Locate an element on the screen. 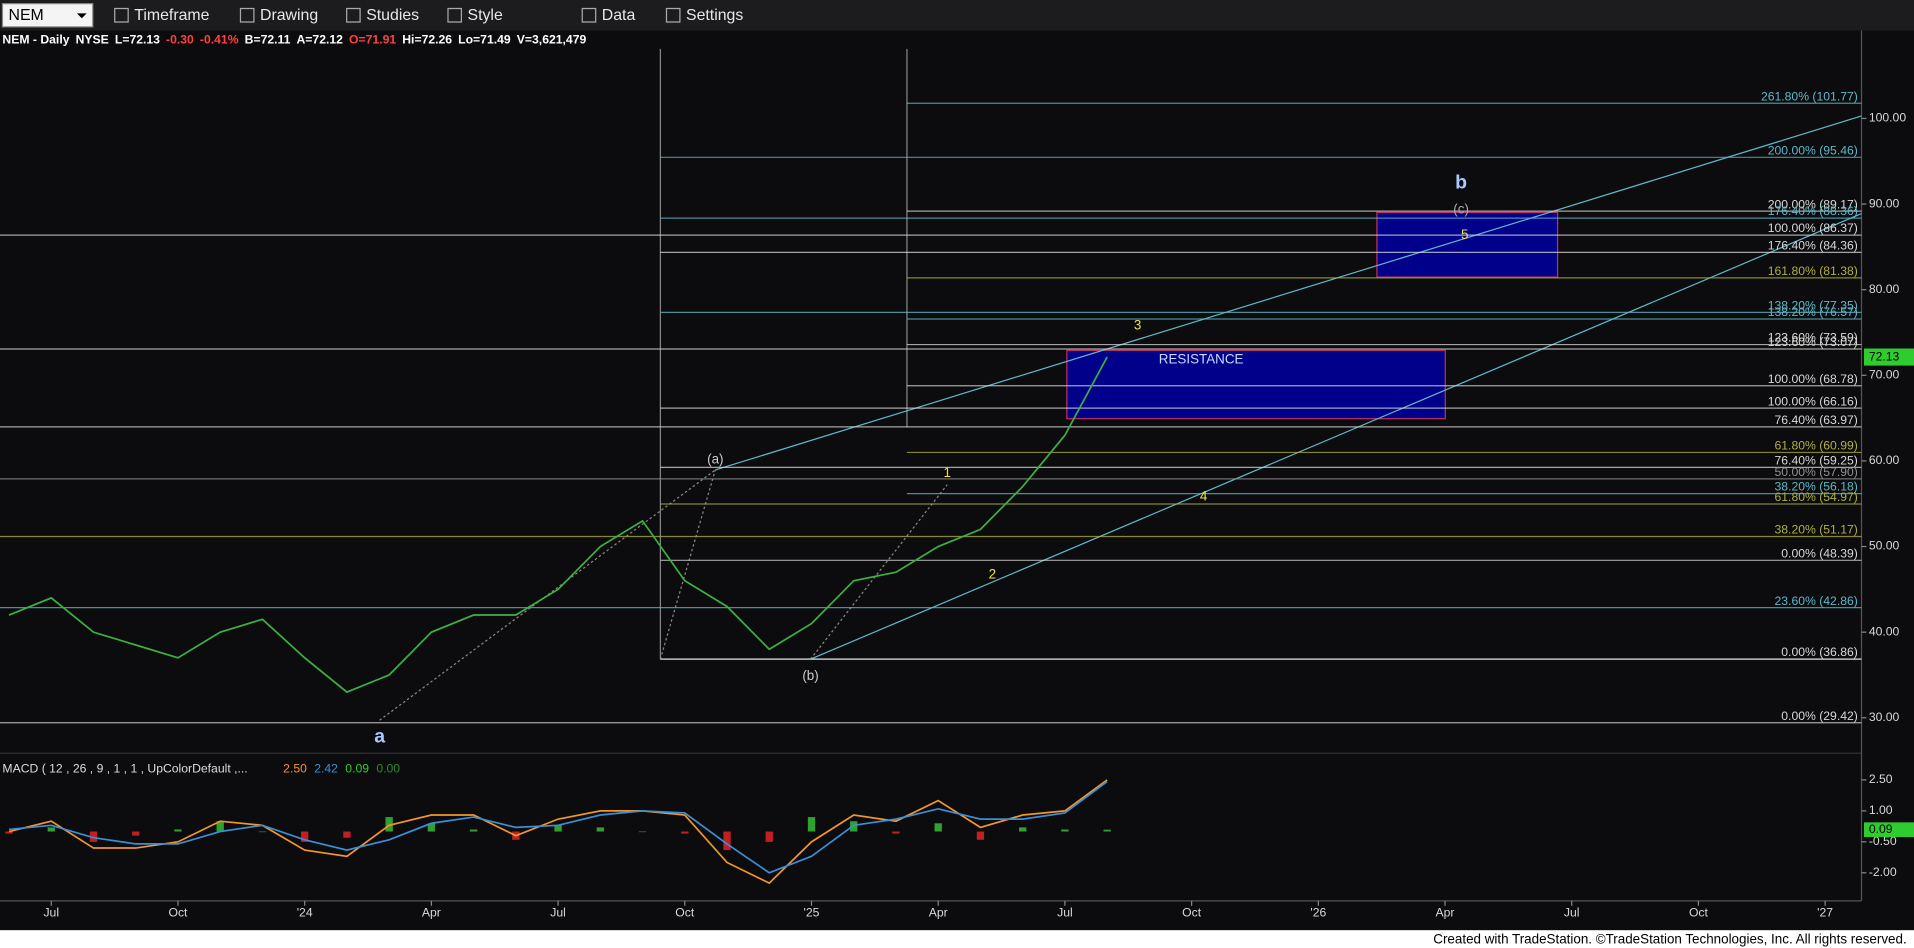 The image size is (1914, 948). y-tick-label: 70.00 is located at coordinates (1884, 375).